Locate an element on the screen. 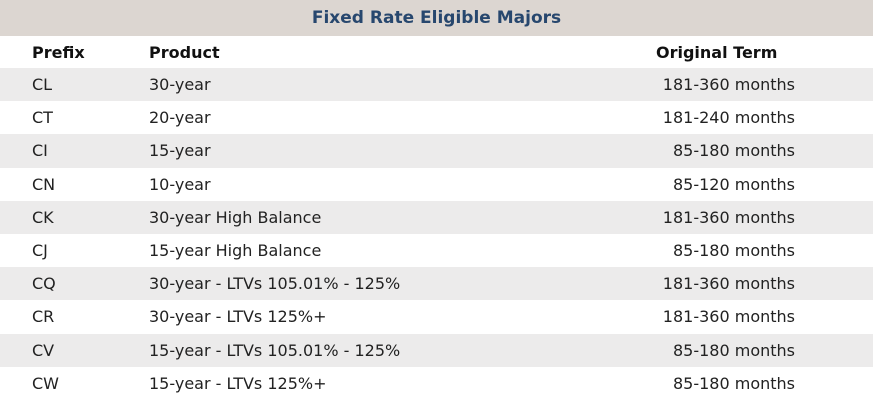 The height and width of the screenshot is (400, 873). cell-product: 15-year - LTVs 105.01% - 125% is located at coordinates (275, 350).